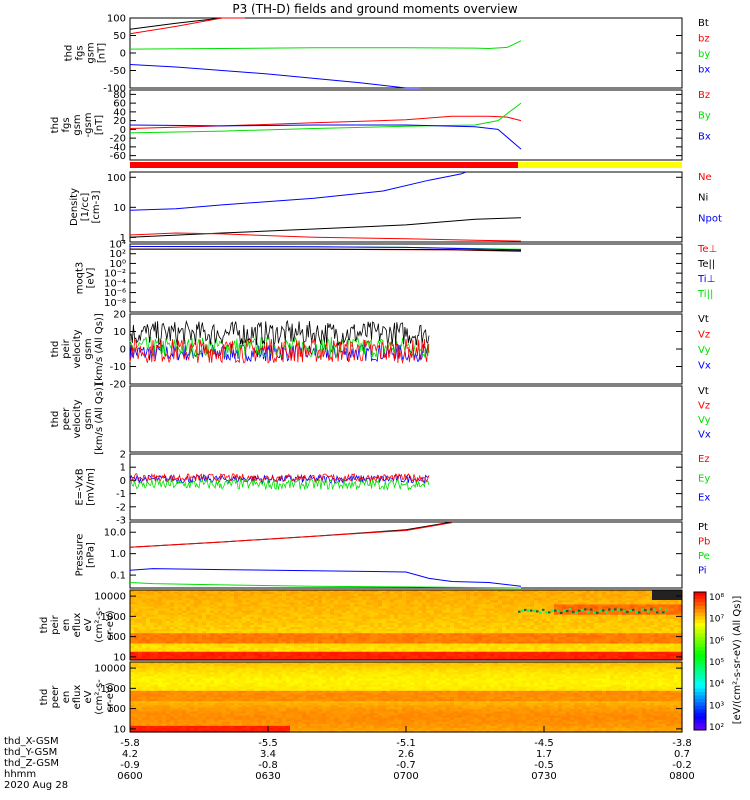 The height and width of the screenshot is (800, 750). I want to click on spectrogram-band, so click(603, 610).